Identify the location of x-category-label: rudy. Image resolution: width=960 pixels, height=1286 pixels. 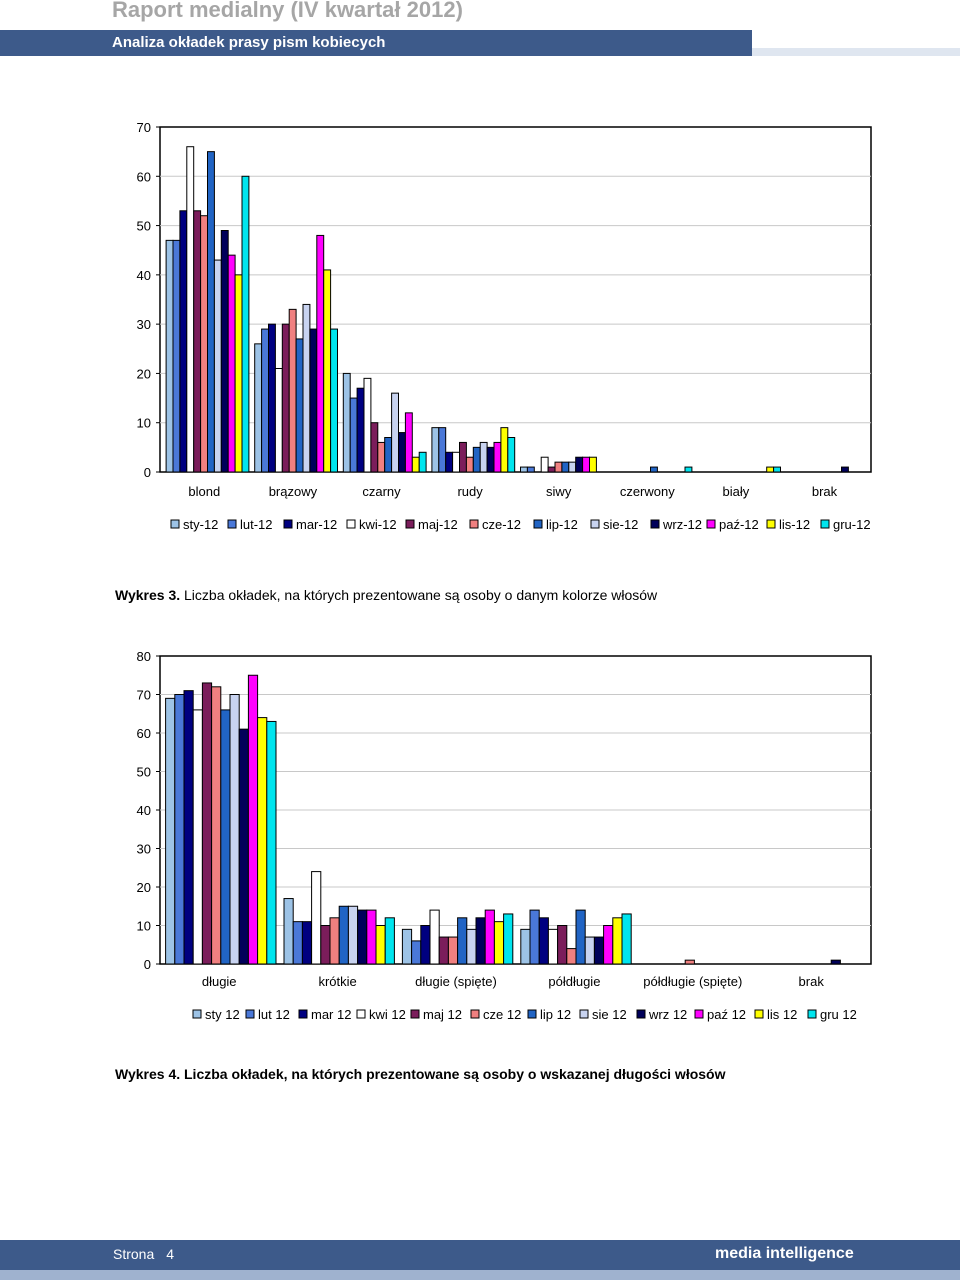
(470, 491).